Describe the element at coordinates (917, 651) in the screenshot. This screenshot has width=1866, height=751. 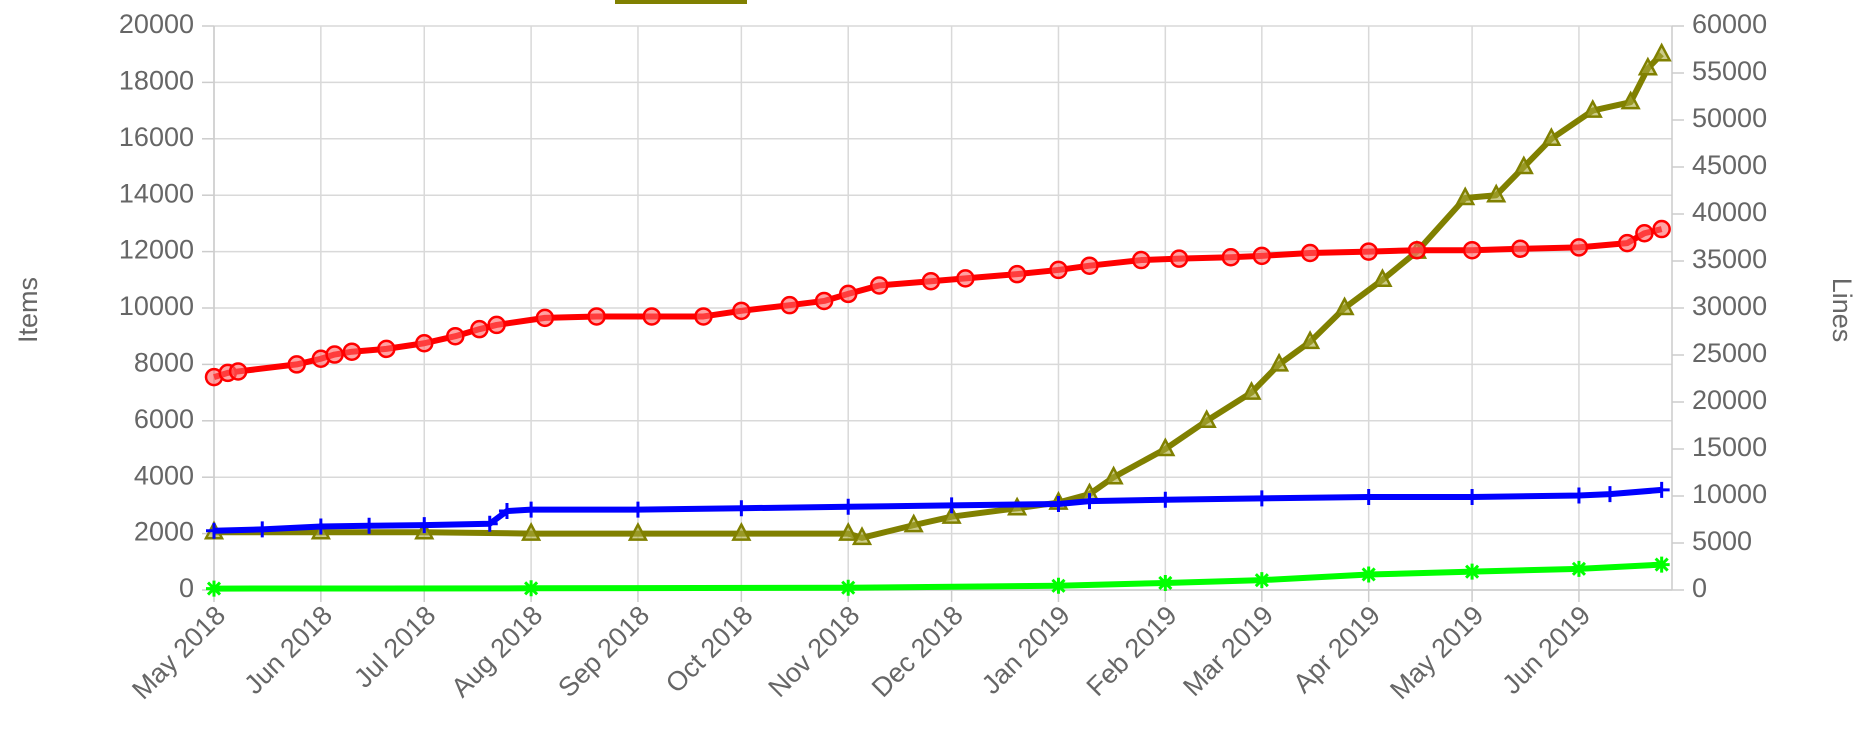
I see `x-tick-label: Dec 2018` at that location.